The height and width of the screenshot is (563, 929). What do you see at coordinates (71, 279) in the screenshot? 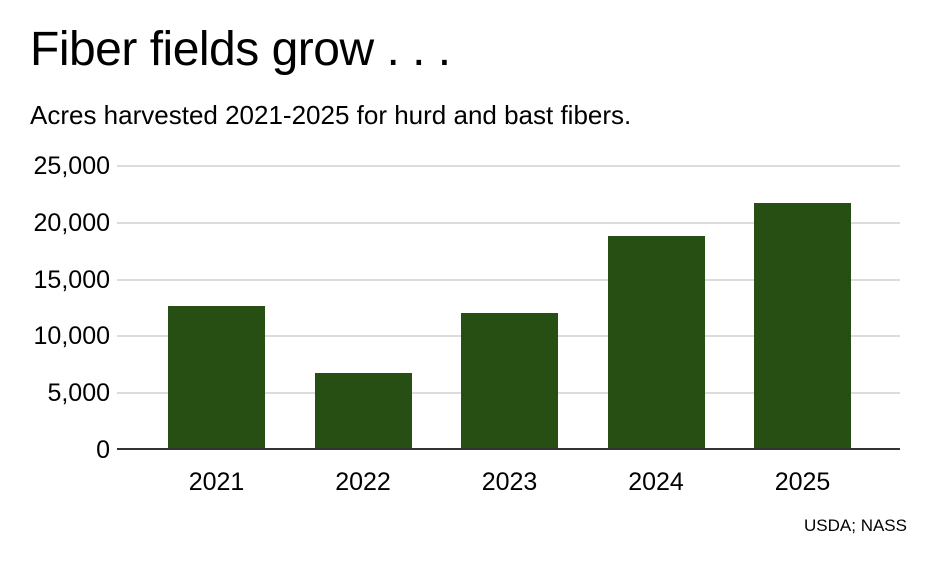
I see `y-tick-label: 15,000` at bounding box center [71, 279].